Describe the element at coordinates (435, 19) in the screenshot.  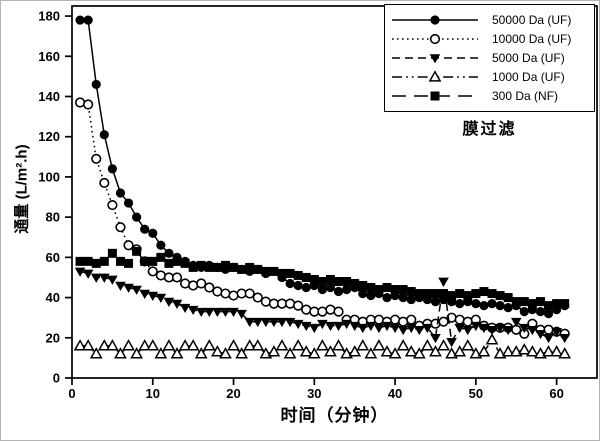
I see `legend-sample-circle-filled-icon` at that location.